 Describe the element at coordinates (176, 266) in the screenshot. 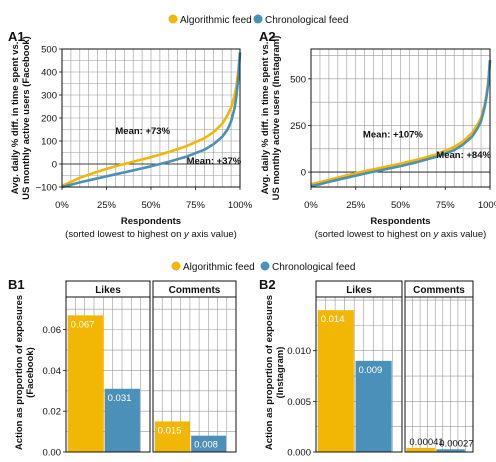

I see `legend-swatch-algorithmic-b` at that location.